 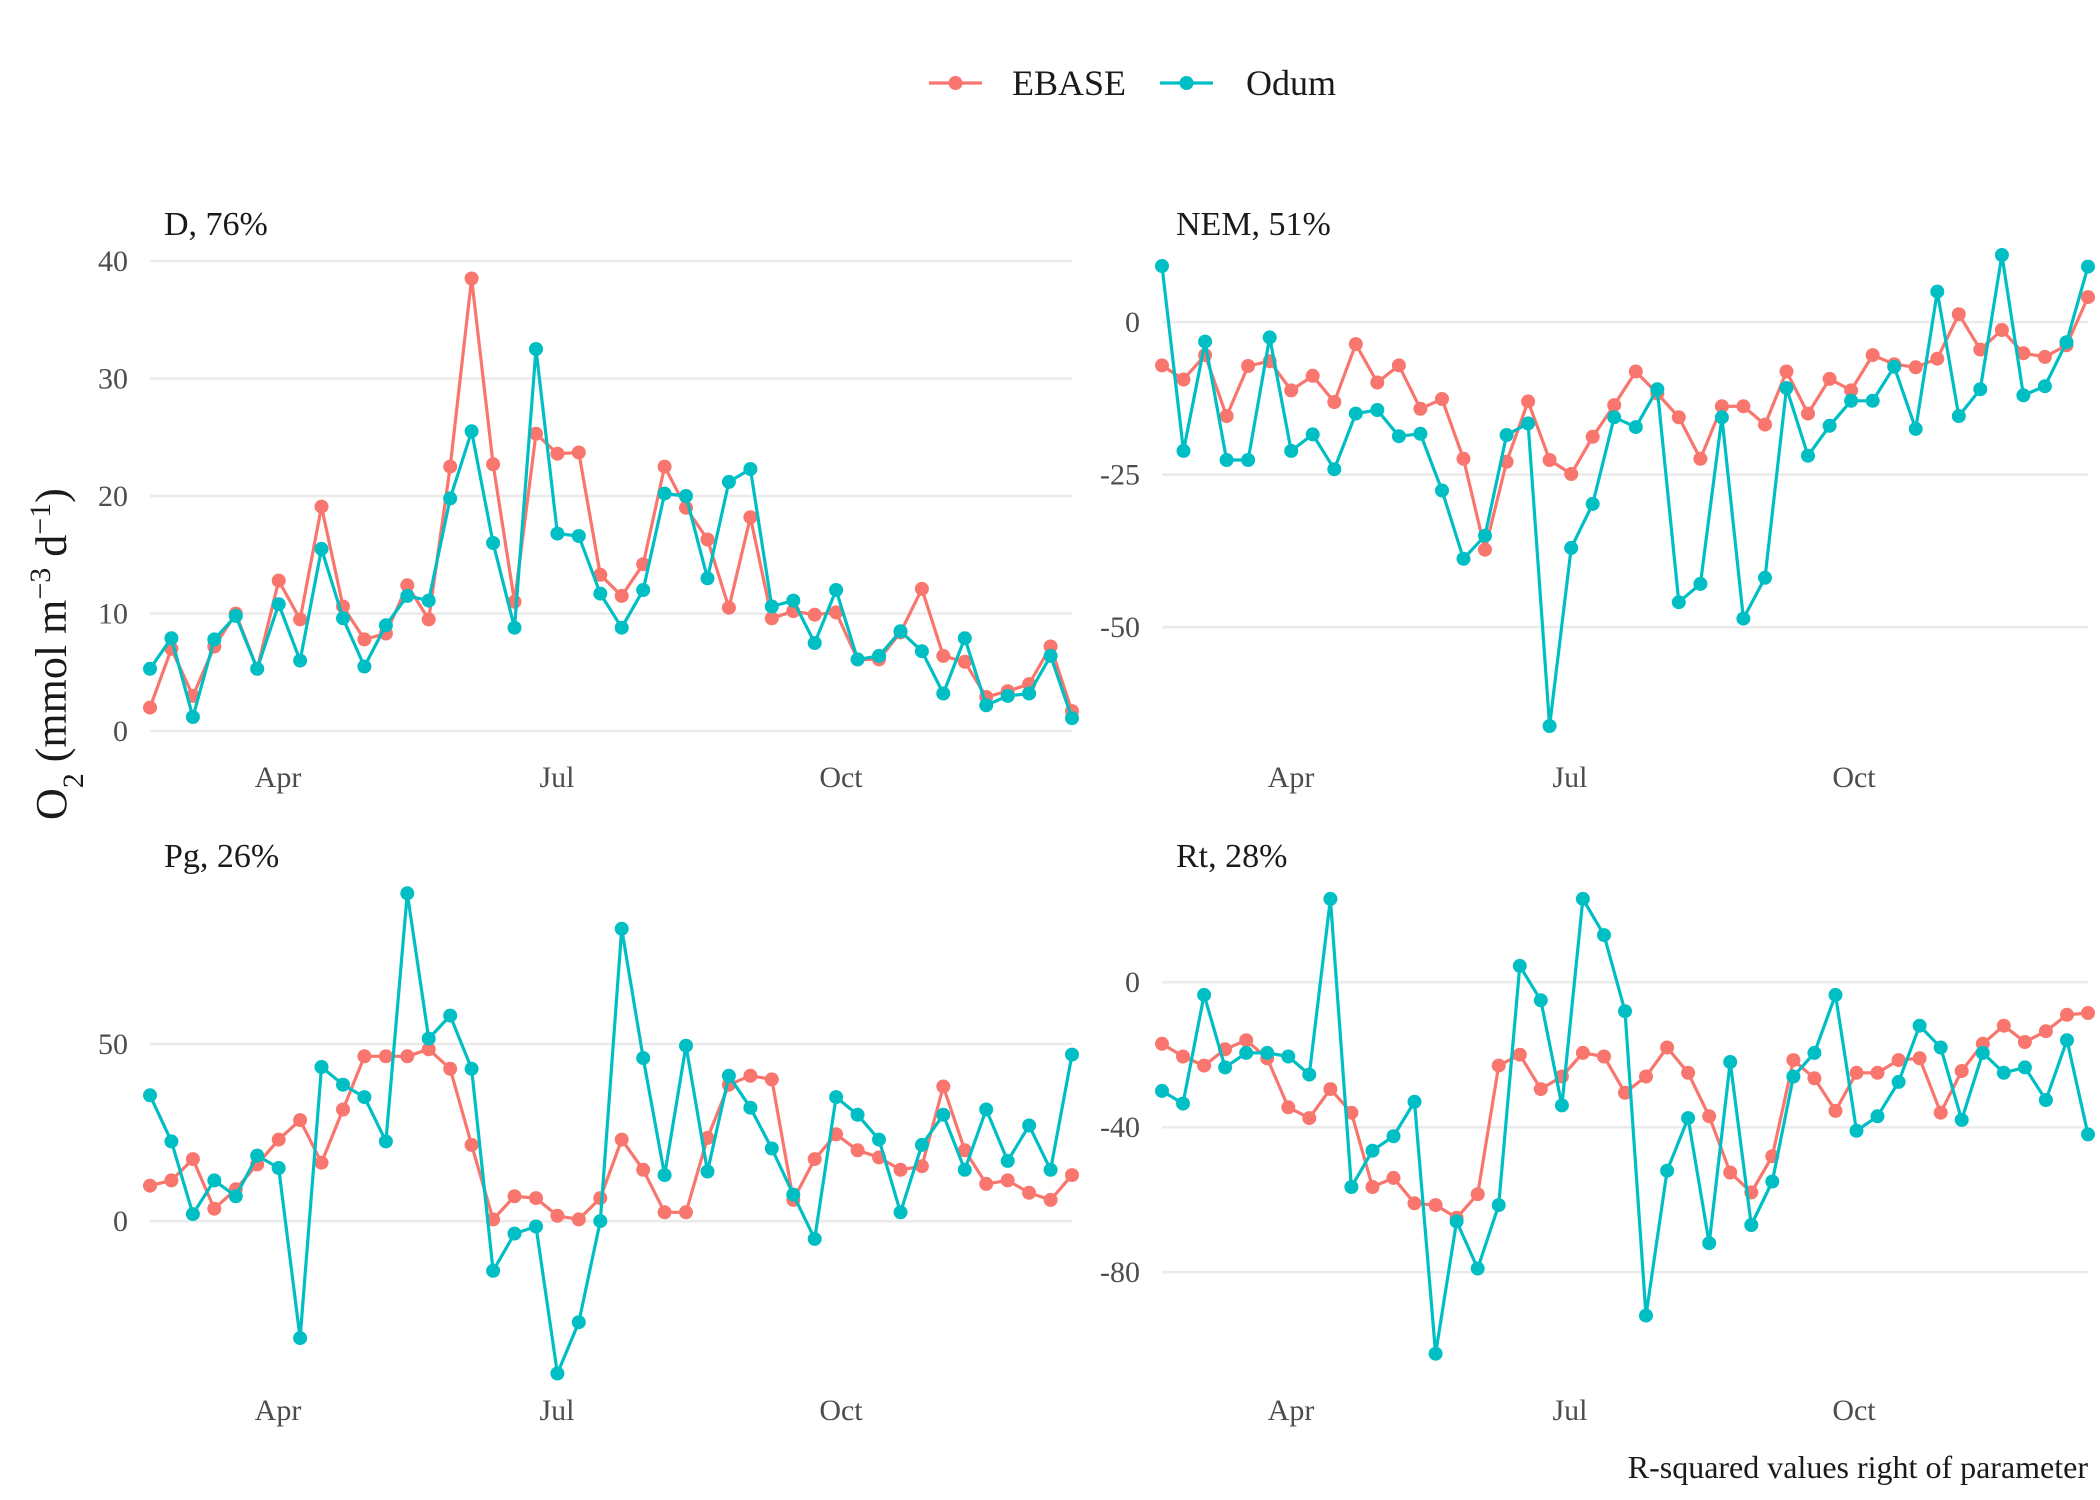 What do you see at coordinates (1132, 83) in the screenshot?
I see `legend: EBASE Odum` at bounding box center [1132, 83].